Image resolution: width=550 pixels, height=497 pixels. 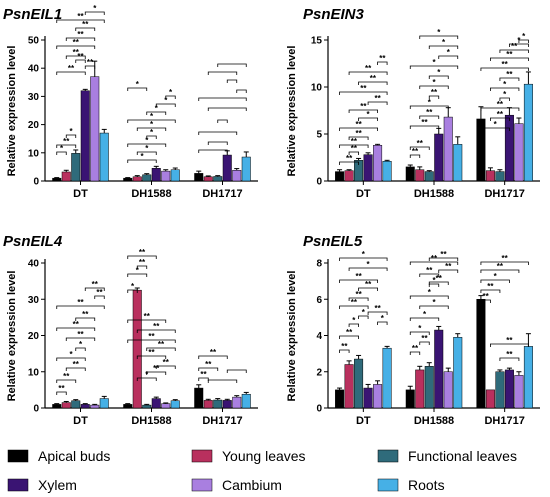 What do you see at coordinates (319, 300) in the screenshot?
I see `y-tick-label: 6` at bounding box center [319, 300].